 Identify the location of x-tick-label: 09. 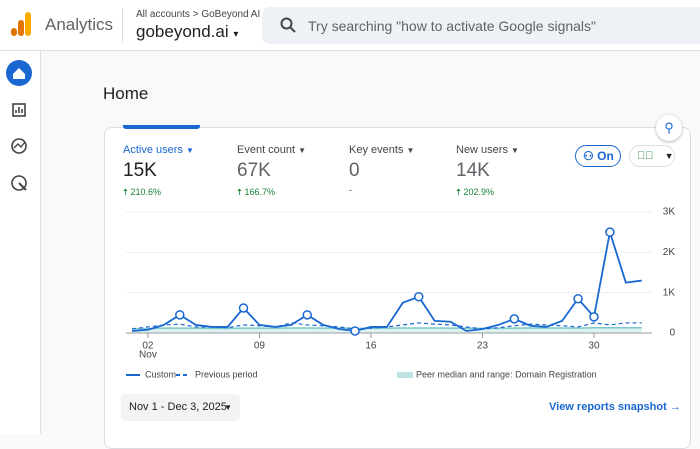
(260, 346).